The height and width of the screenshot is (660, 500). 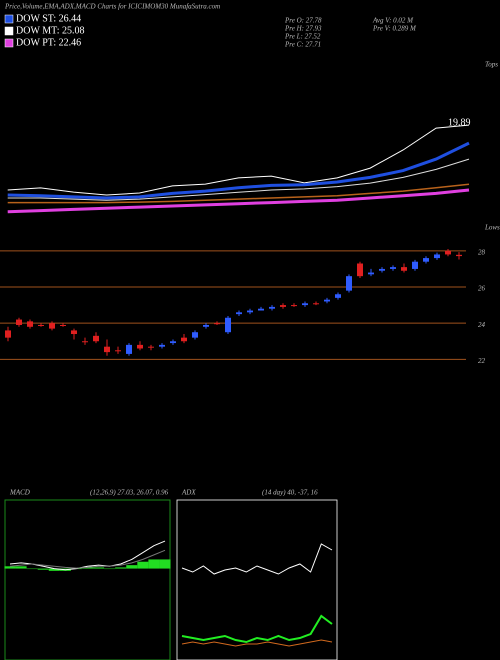 I want to click on stat: Pre L: 27.52, so click(x=302, y=37).